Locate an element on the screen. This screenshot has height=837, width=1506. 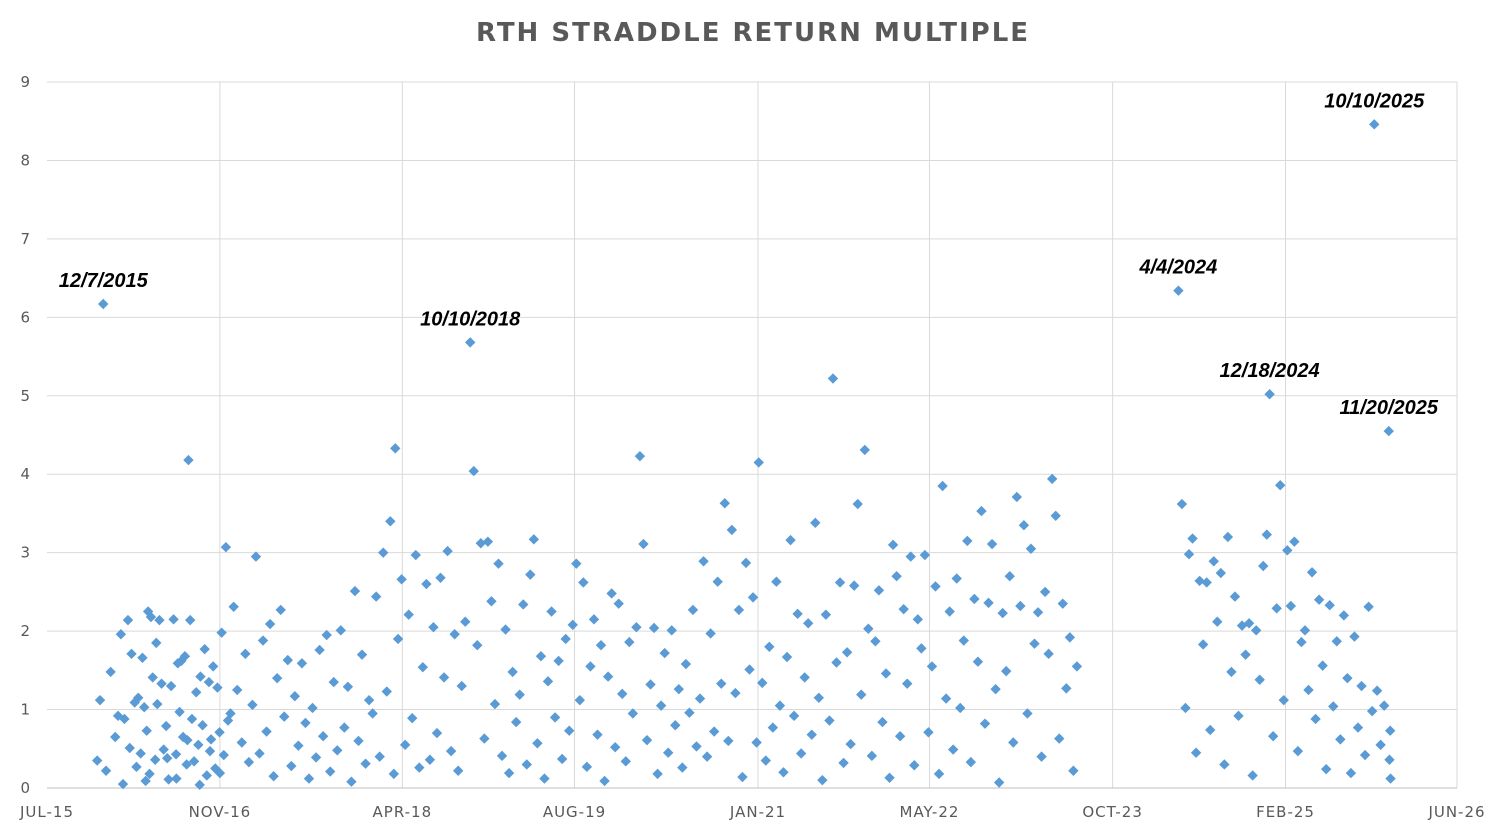
y-tick-label: 1 is located at coordinates (25, 710).